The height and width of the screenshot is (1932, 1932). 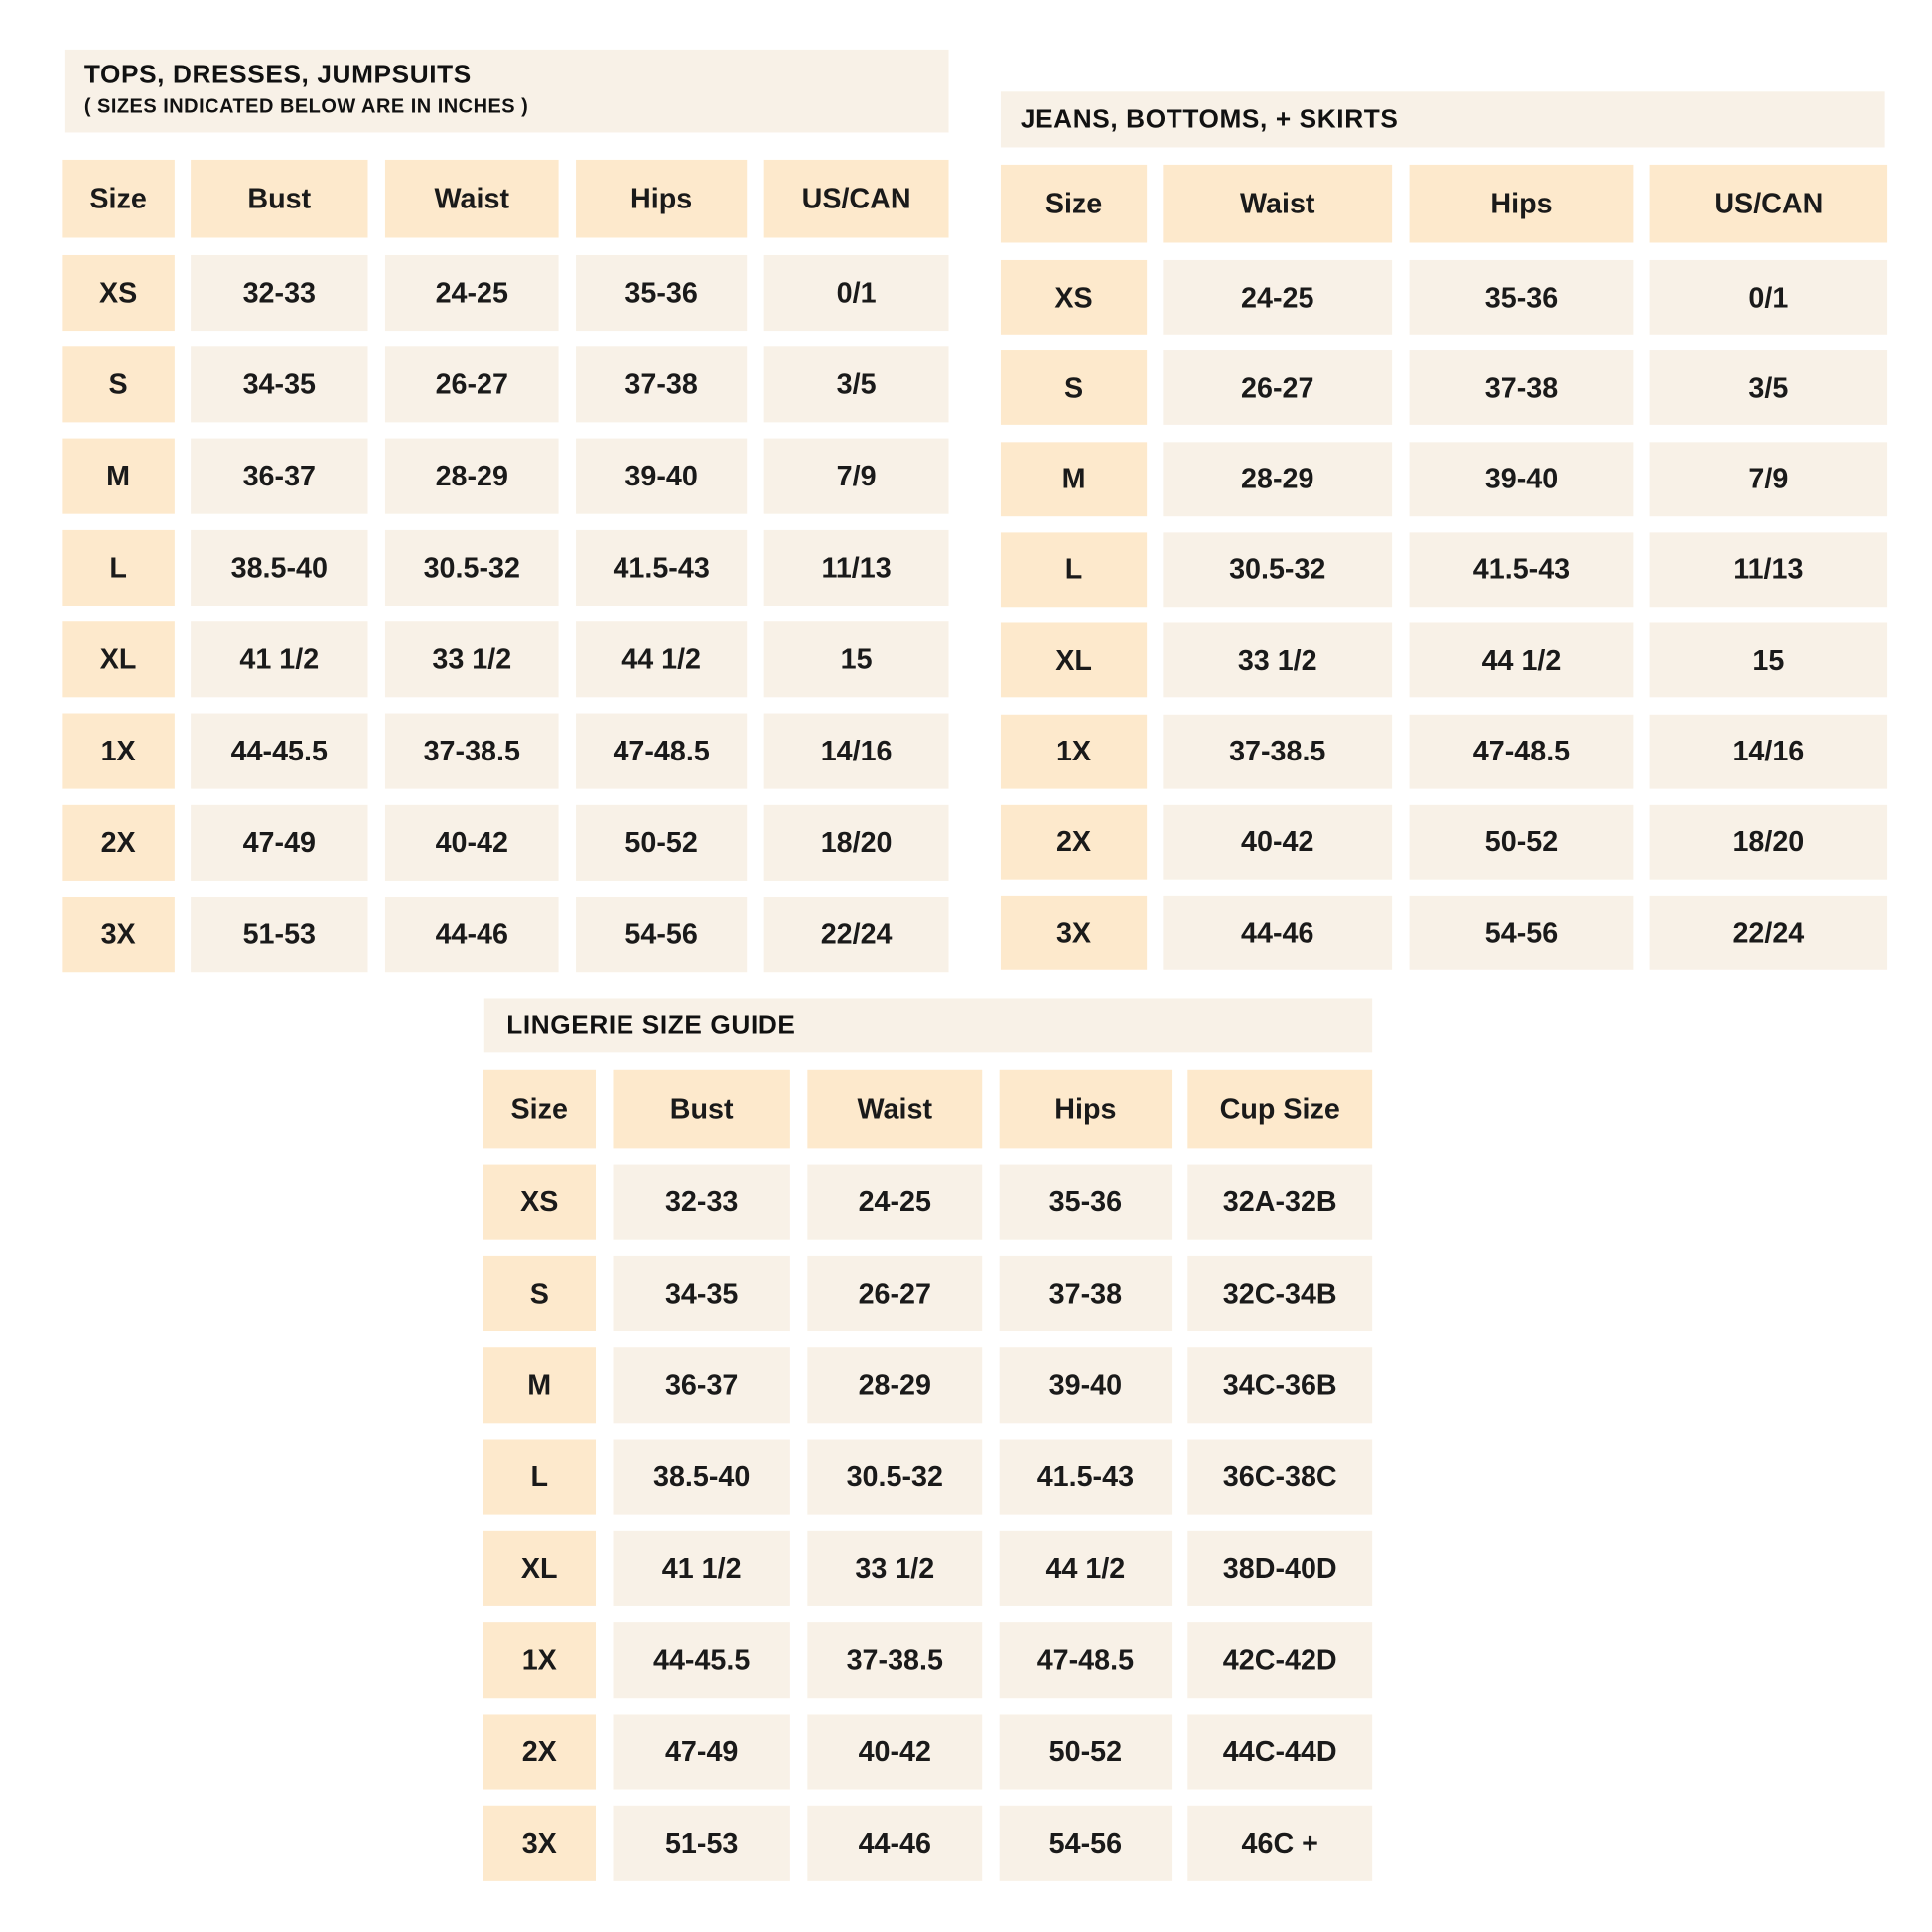 What do you see at coordinates (702, 1568) in the screenshot?
I see `lingerie-value-cell: 41 1/2` at bounding box center [702, 1568].